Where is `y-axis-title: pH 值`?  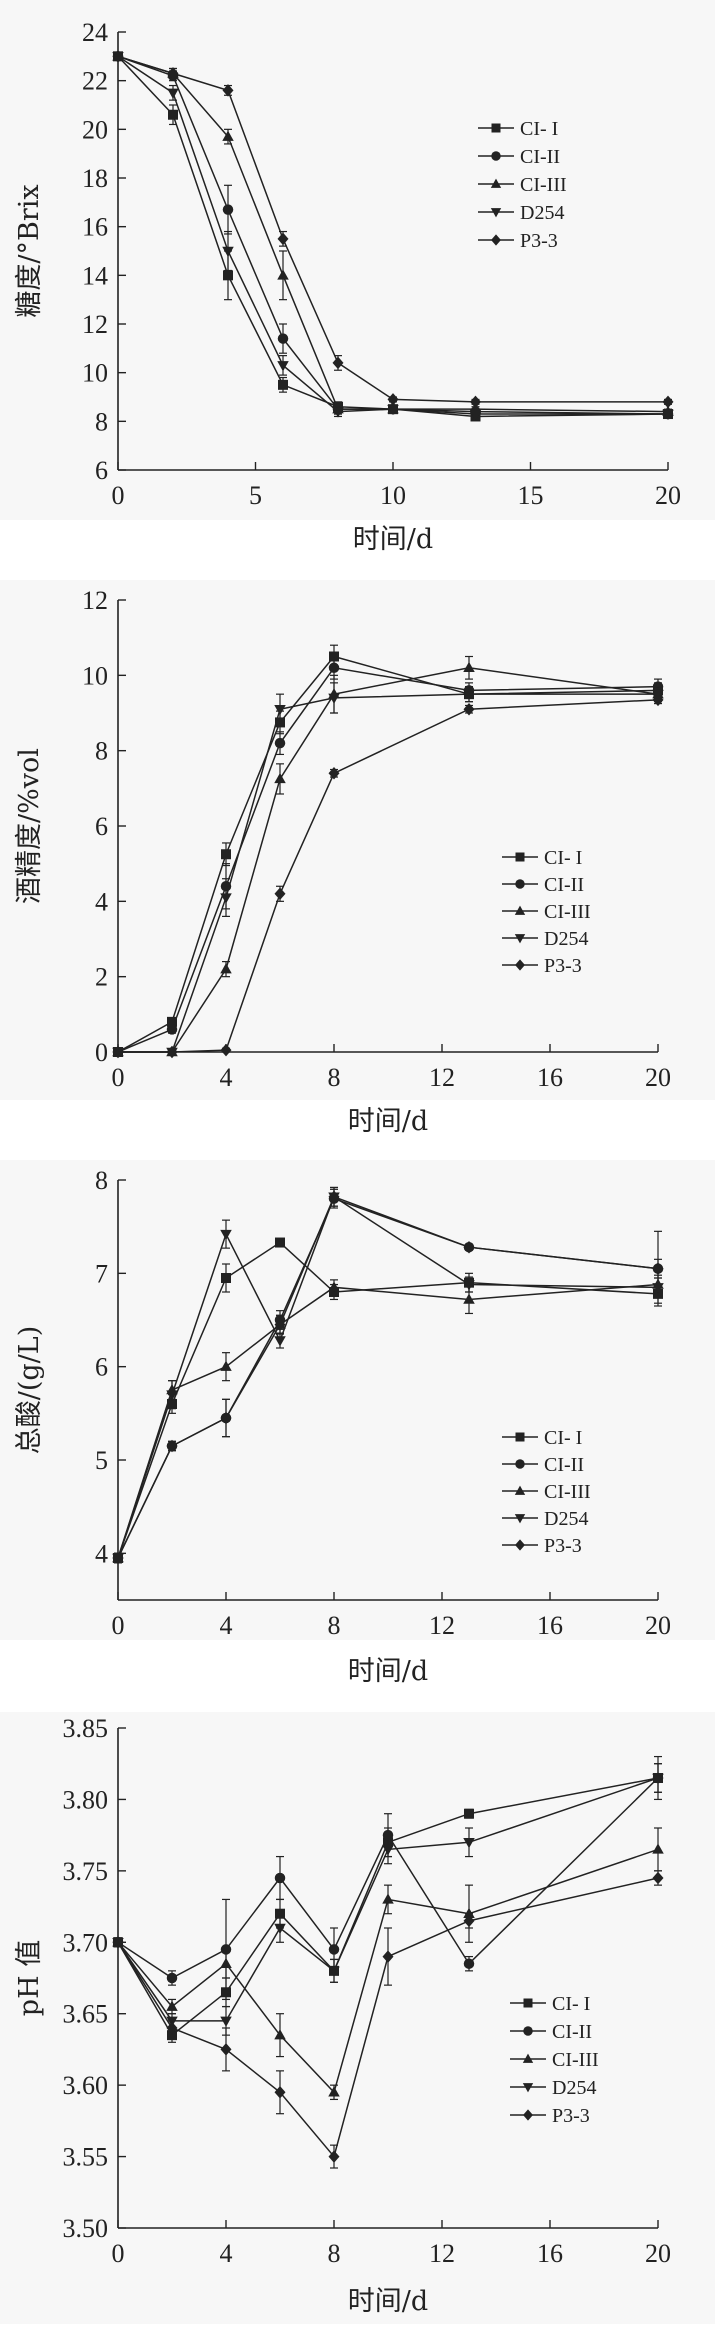 y-axis-title: pH 值 is located at coordinates (29, 1978).